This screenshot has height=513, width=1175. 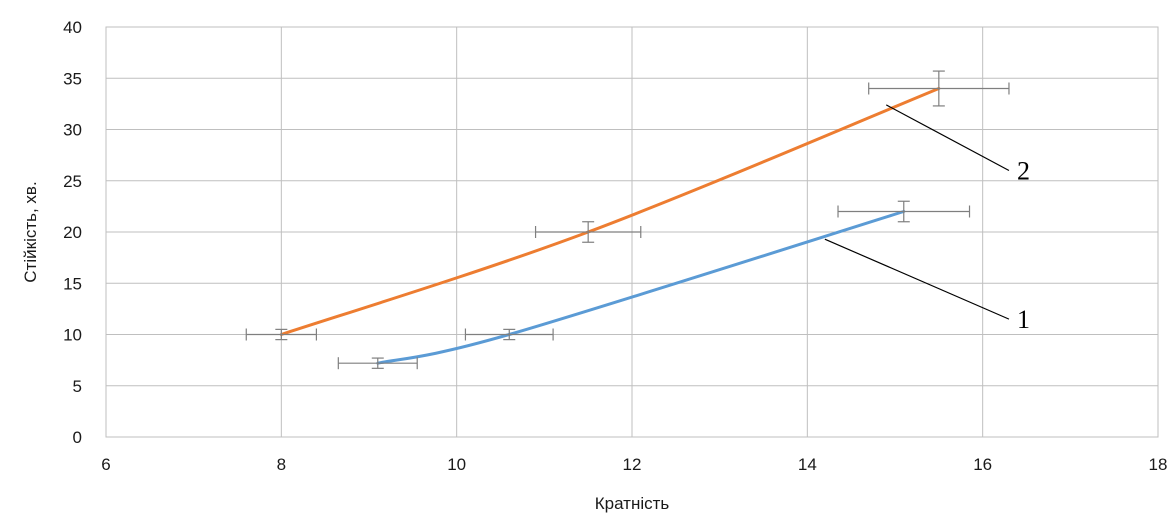 I want to click on annotations-layer: 12, so click(x=927, y=219).